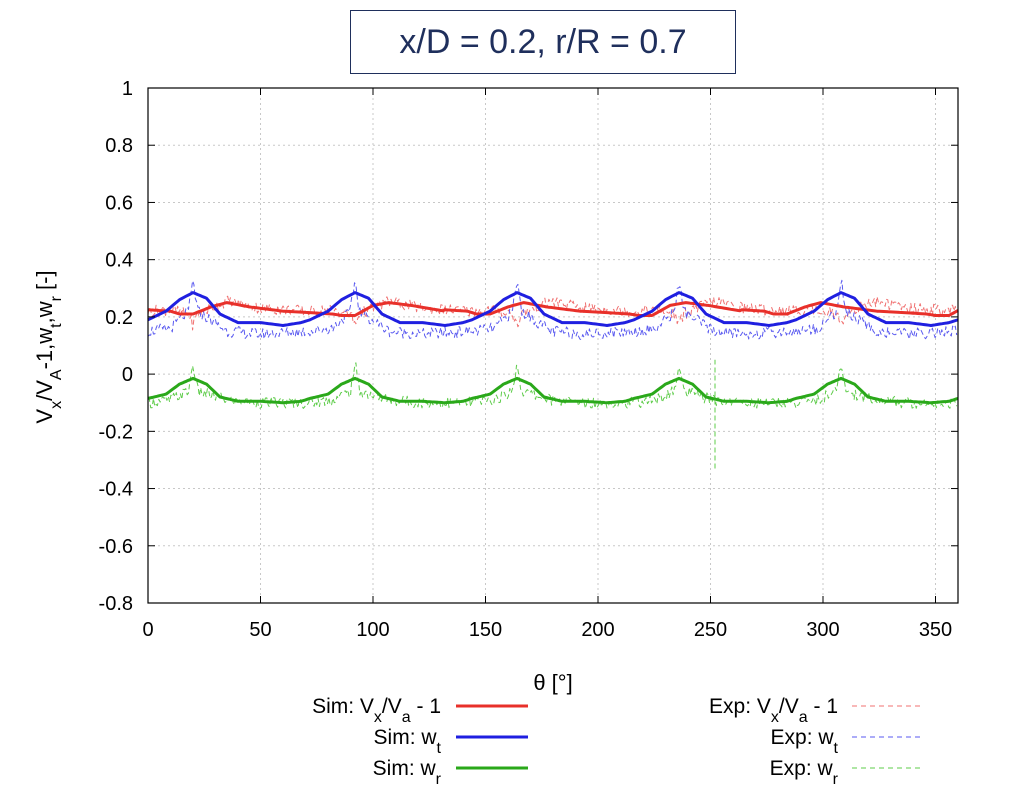 This screenshot has width=1024, height=802. What do you see at coordinates (127, 89) in the screenshot?
I see `y-tick-label: 1` at bounding box center [127, 89].